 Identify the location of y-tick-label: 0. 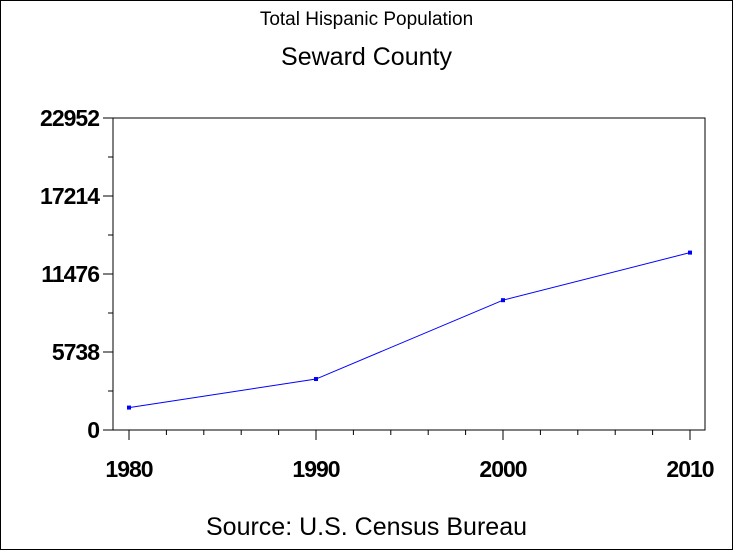
(93, 430).